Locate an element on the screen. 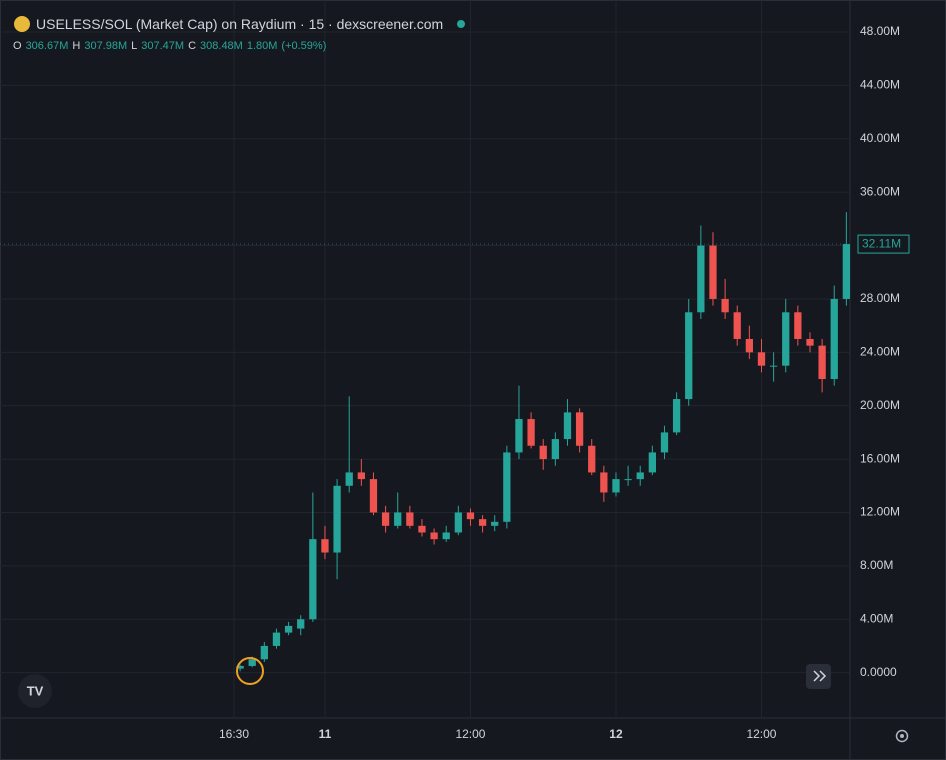 The width and height of the screenshot is (946, 760). y-tick-label: 28.00M is located at coordinates (880, 298).